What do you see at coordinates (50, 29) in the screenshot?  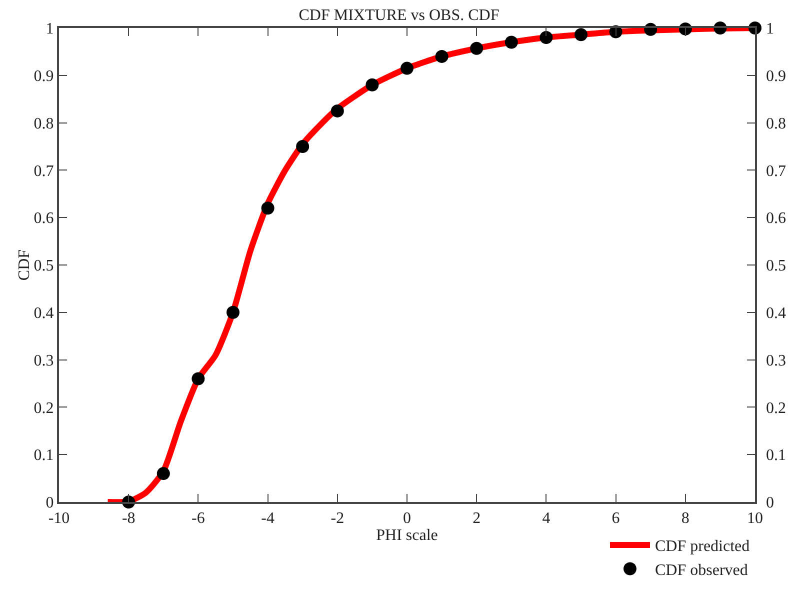 I see `y-tick-label: 1` at bounding box center [50, 29].